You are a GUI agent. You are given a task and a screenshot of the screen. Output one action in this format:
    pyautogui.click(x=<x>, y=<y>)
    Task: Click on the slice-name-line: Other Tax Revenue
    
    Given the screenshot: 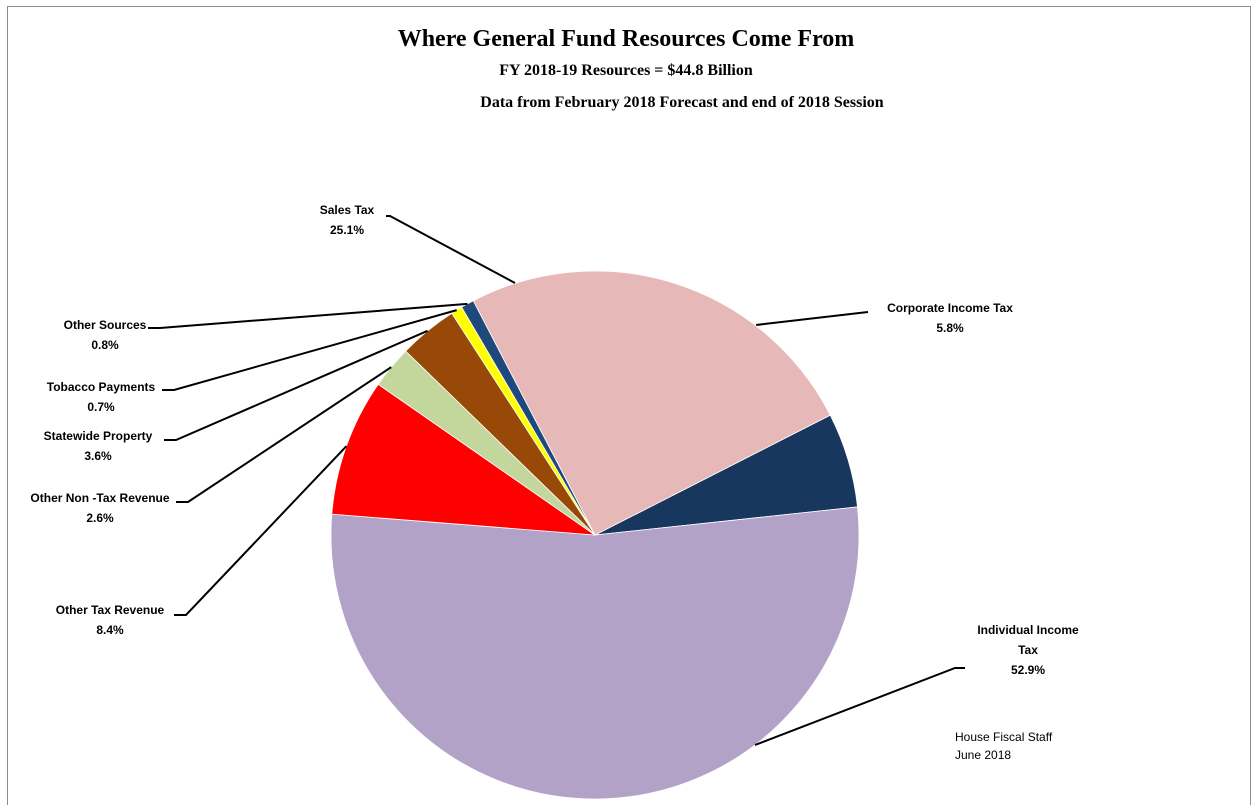 What is the action you would take?
    pyautogui.click(x=110, y=610)
    